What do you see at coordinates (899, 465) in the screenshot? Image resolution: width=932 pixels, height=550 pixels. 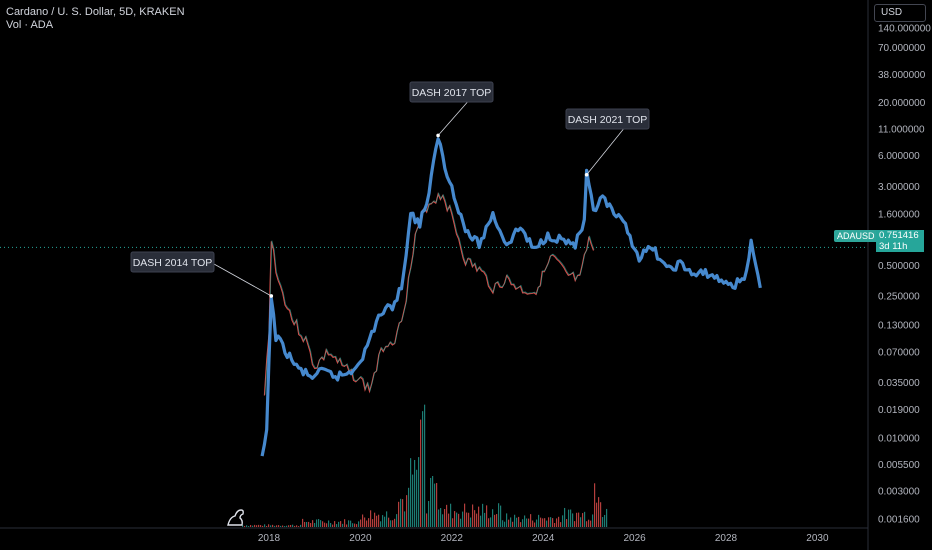 I see `y-tick-label: 0.005500` at bounding box center [899, 465].